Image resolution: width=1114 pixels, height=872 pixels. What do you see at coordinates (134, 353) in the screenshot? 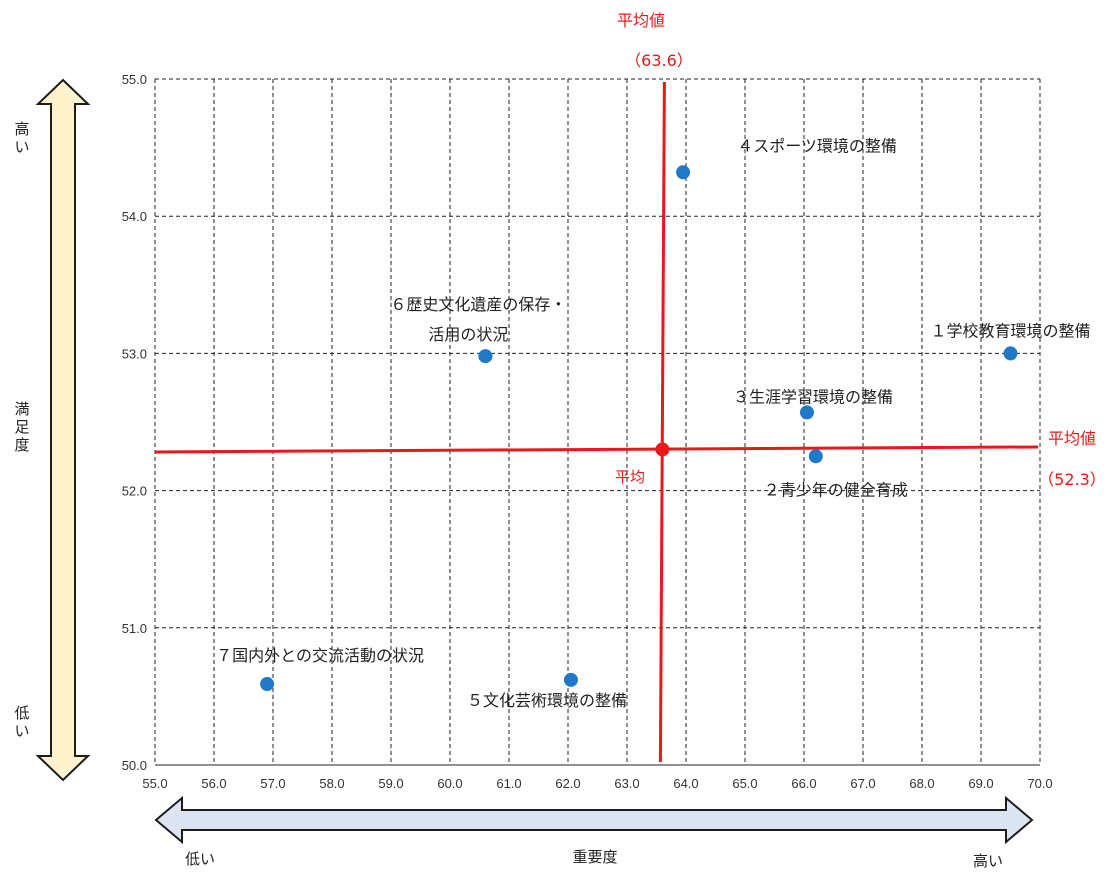
I see `y-tick-label: 53.0` at bounding box center [134, 353].